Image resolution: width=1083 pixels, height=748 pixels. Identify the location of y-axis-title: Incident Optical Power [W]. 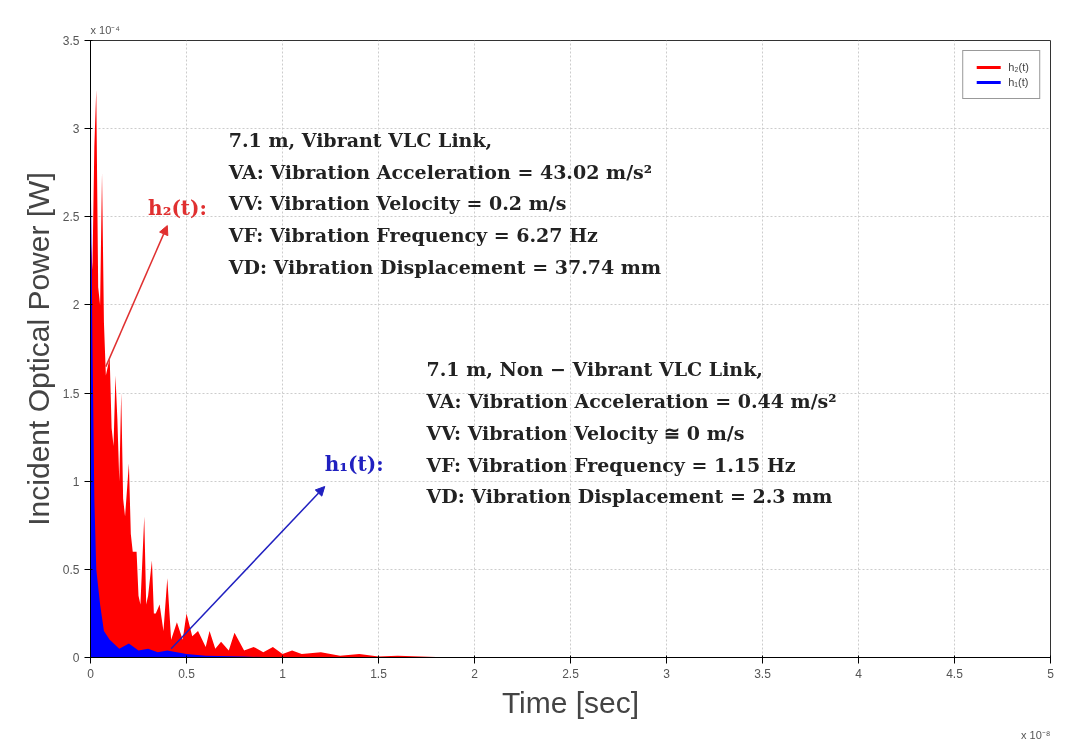
(38, 349).